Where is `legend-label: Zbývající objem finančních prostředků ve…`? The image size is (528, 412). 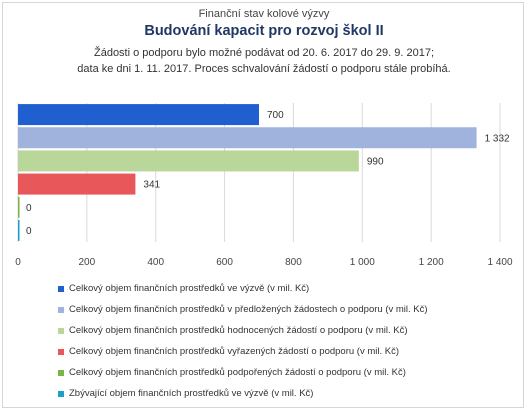 legend-label: Zbývající objem finančních prostředků ve… is located at coordinates (191, 393).